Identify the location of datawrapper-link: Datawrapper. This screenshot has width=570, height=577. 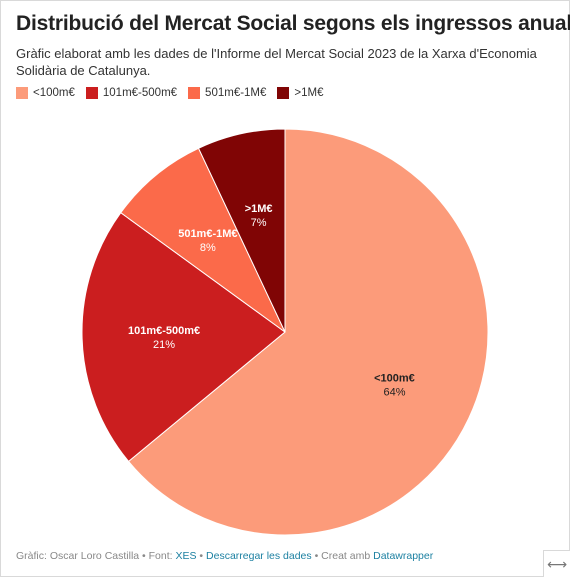
(403, 556).